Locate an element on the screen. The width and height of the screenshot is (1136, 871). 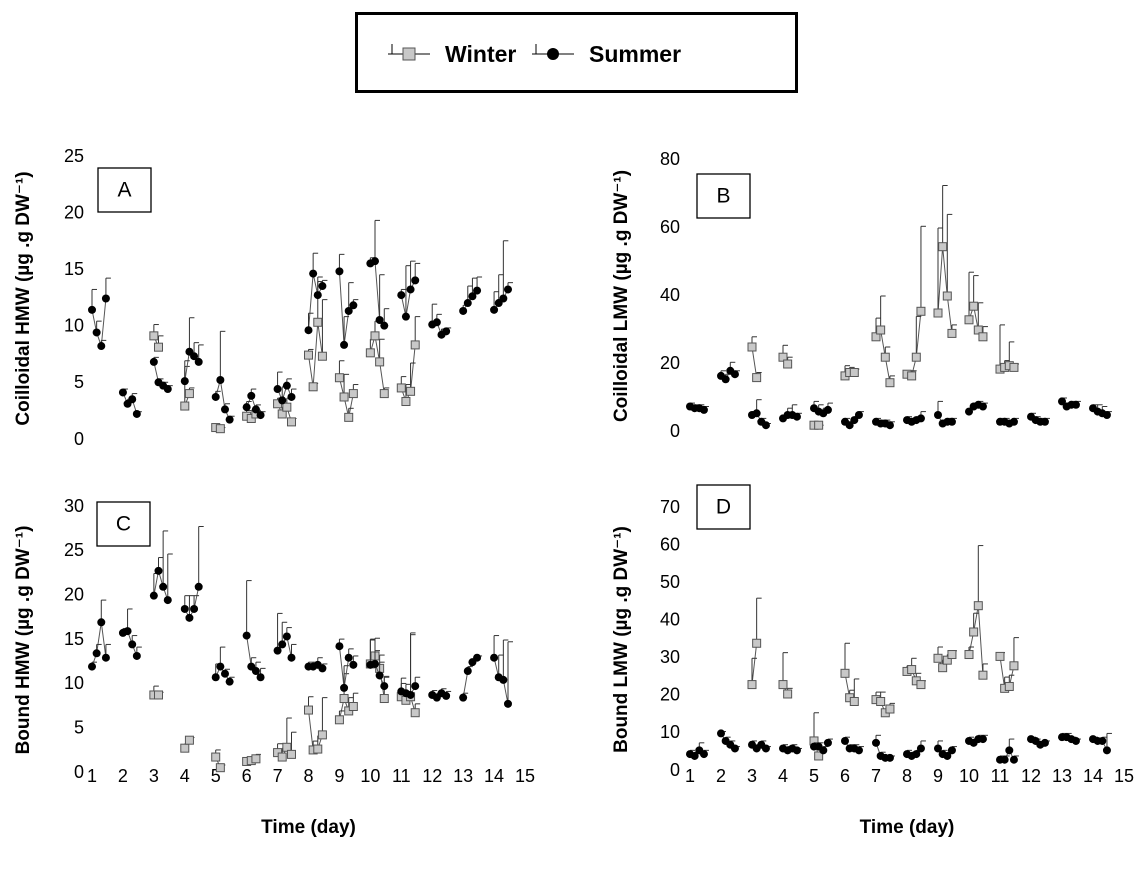
x-tick-label: 2 is located at coordinates (123, 776).